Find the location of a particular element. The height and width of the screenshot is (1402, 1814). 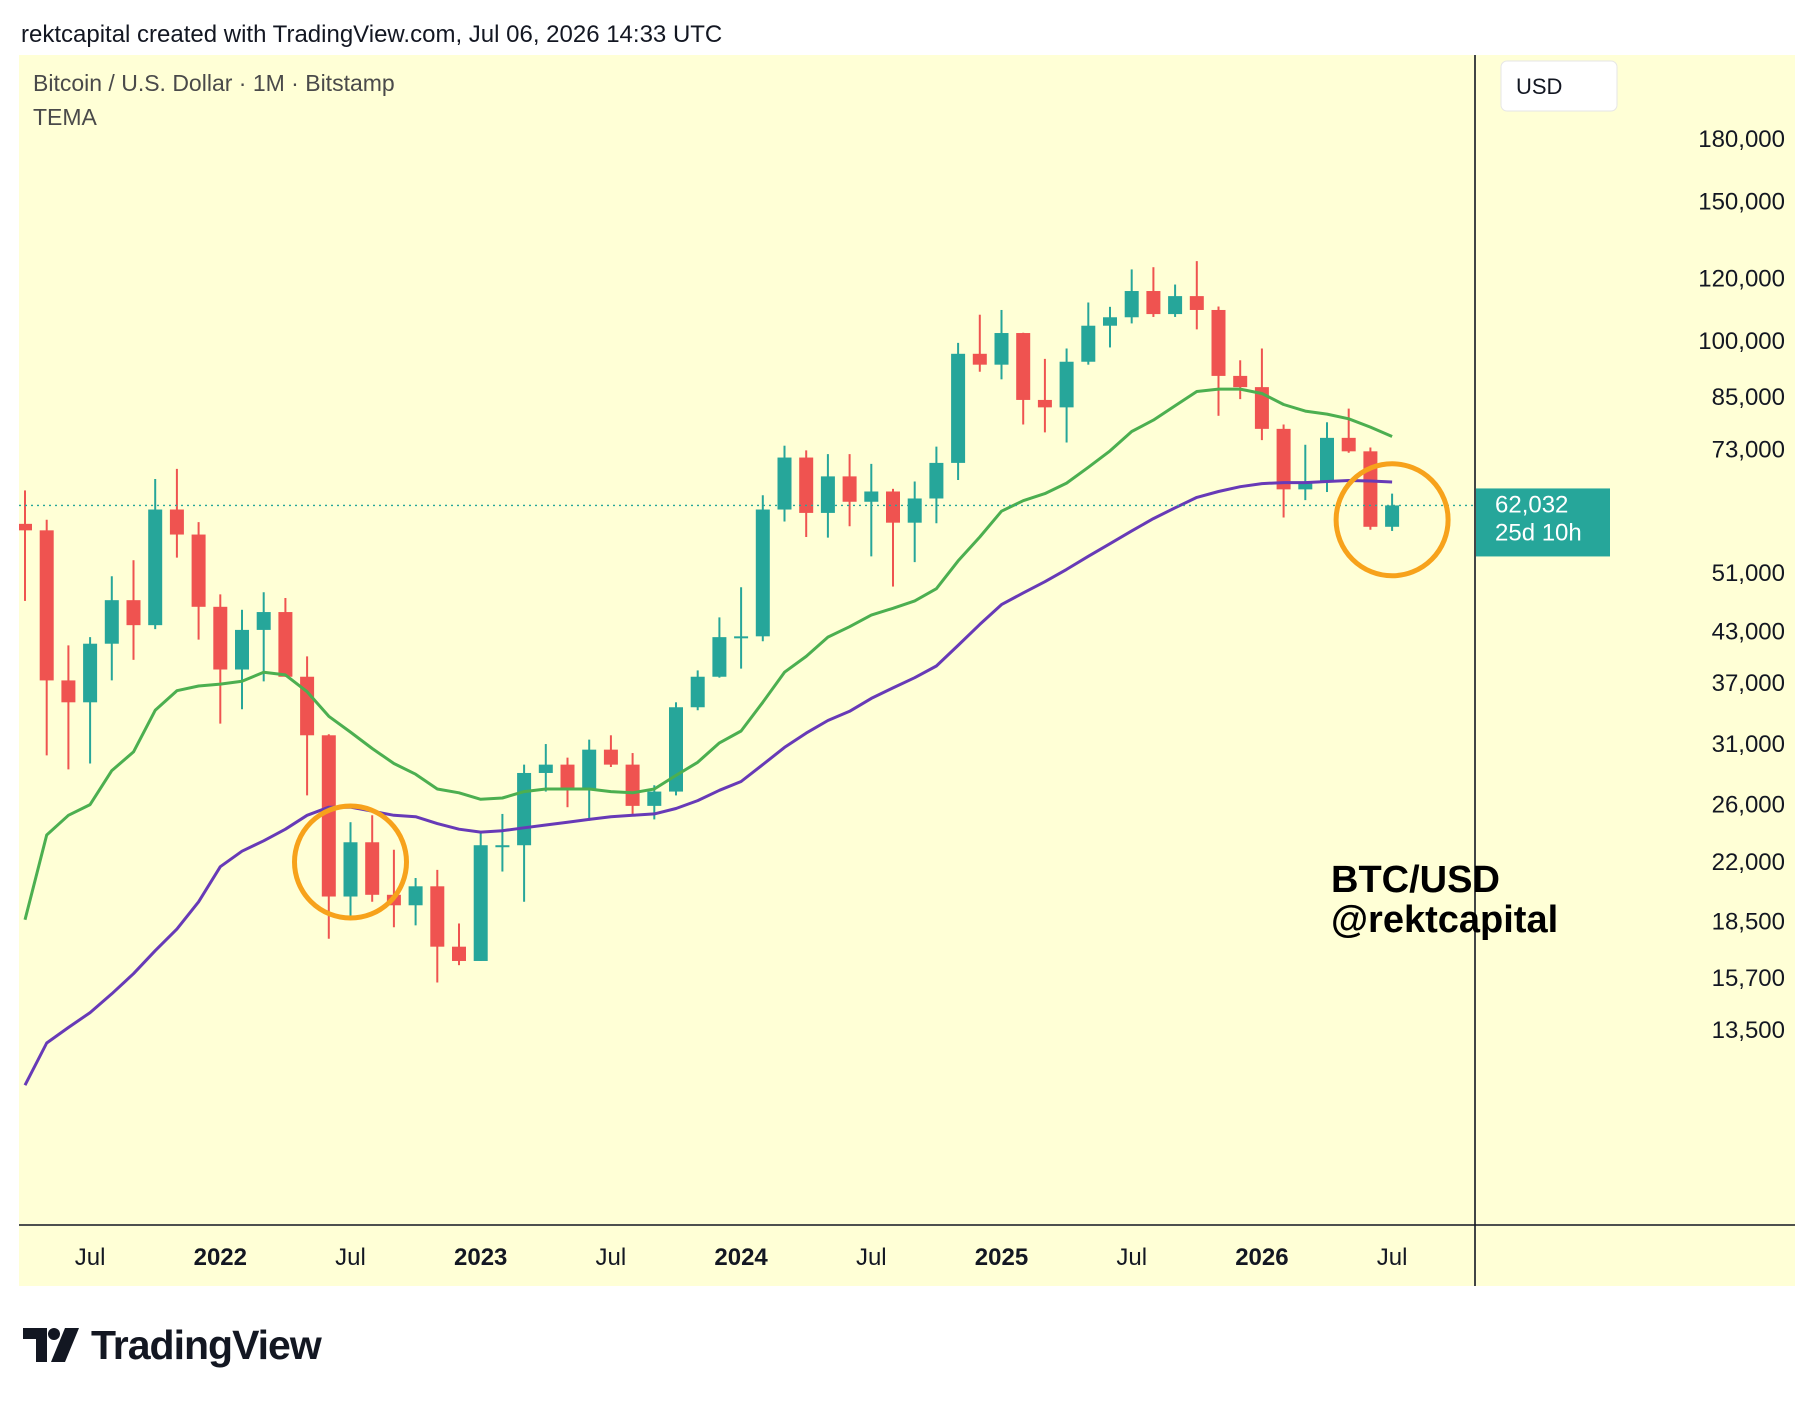

highlight-circle is located at coordinates (350, 862).